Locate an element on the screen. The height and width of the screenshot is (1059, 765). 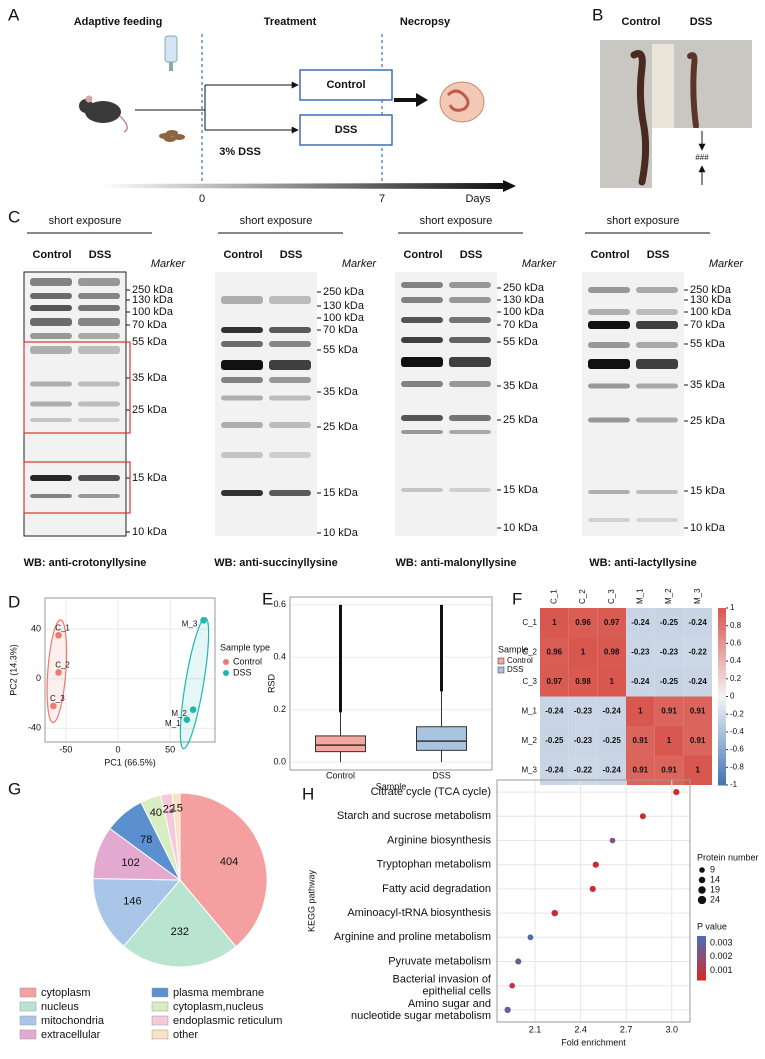
marker-size: 130 kDa is located at coordinates (153, 300).